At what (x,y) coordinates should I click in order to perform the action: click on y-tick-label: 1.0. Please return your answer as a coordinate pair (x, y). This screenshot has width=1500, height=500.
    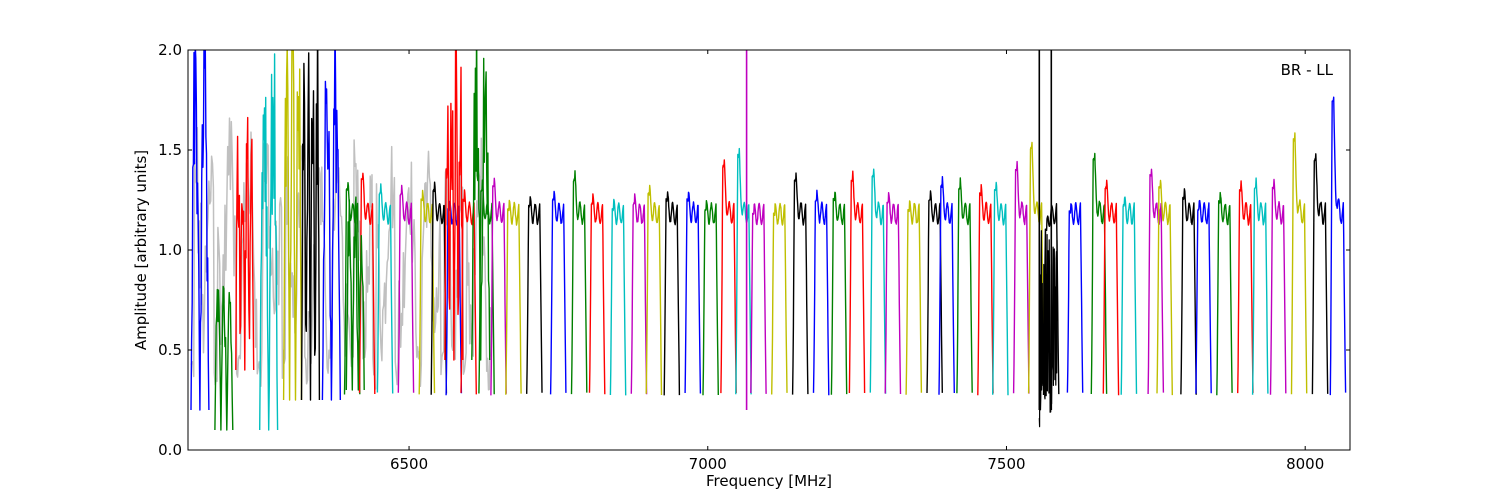
    Looking at the image, I should click on (170, 250).